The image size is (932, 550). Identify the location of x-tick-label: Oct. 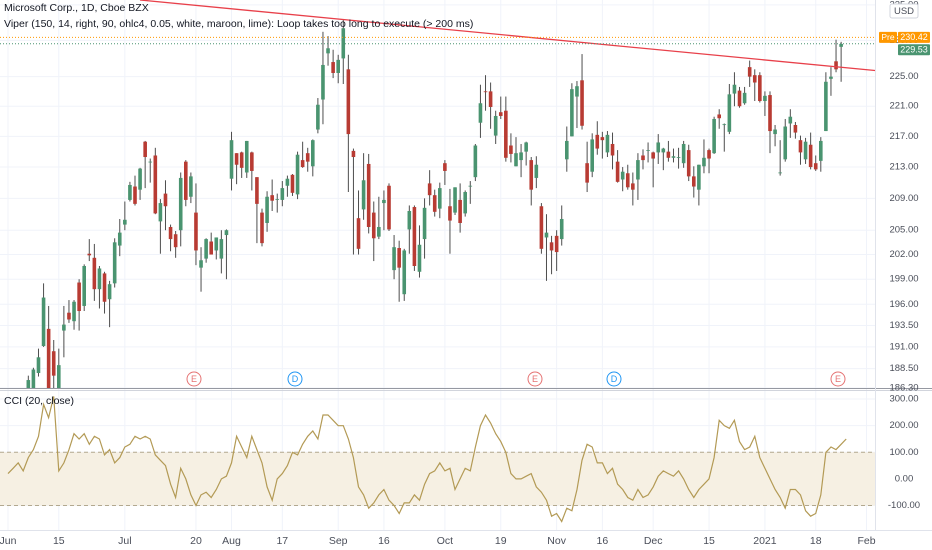
(445, 541).